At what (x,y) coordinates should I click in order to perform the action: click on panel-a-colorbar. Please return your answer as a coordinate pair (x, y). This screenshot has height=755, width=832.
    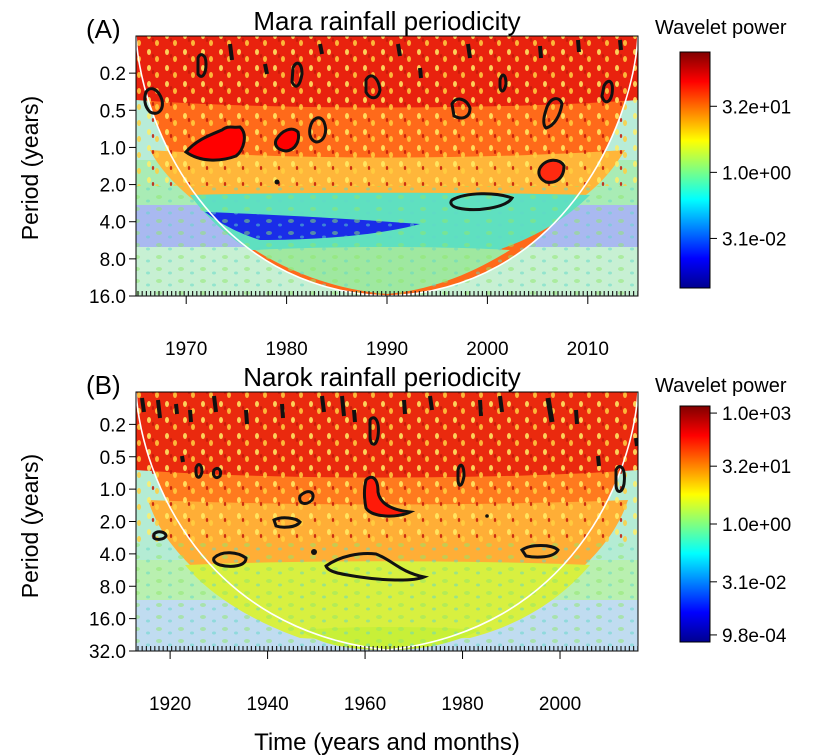
    Looking at the image, I should click on (695, 170).